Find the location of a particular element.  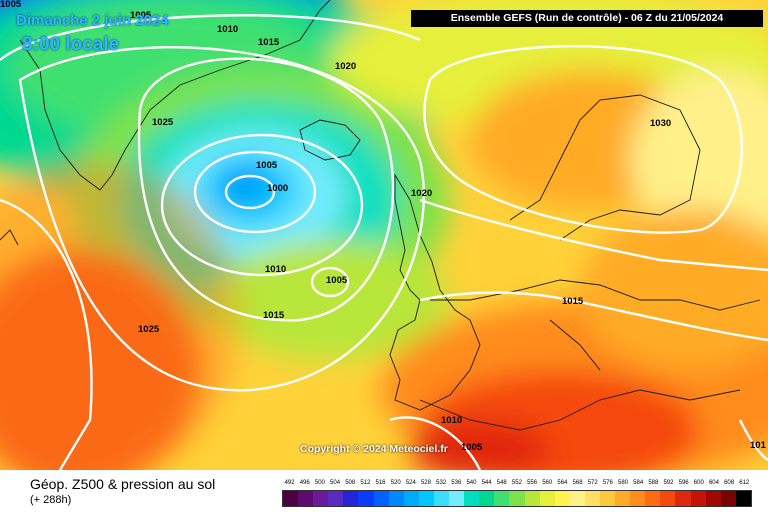

legend-label: 572 is located at coordinates (592, 483).